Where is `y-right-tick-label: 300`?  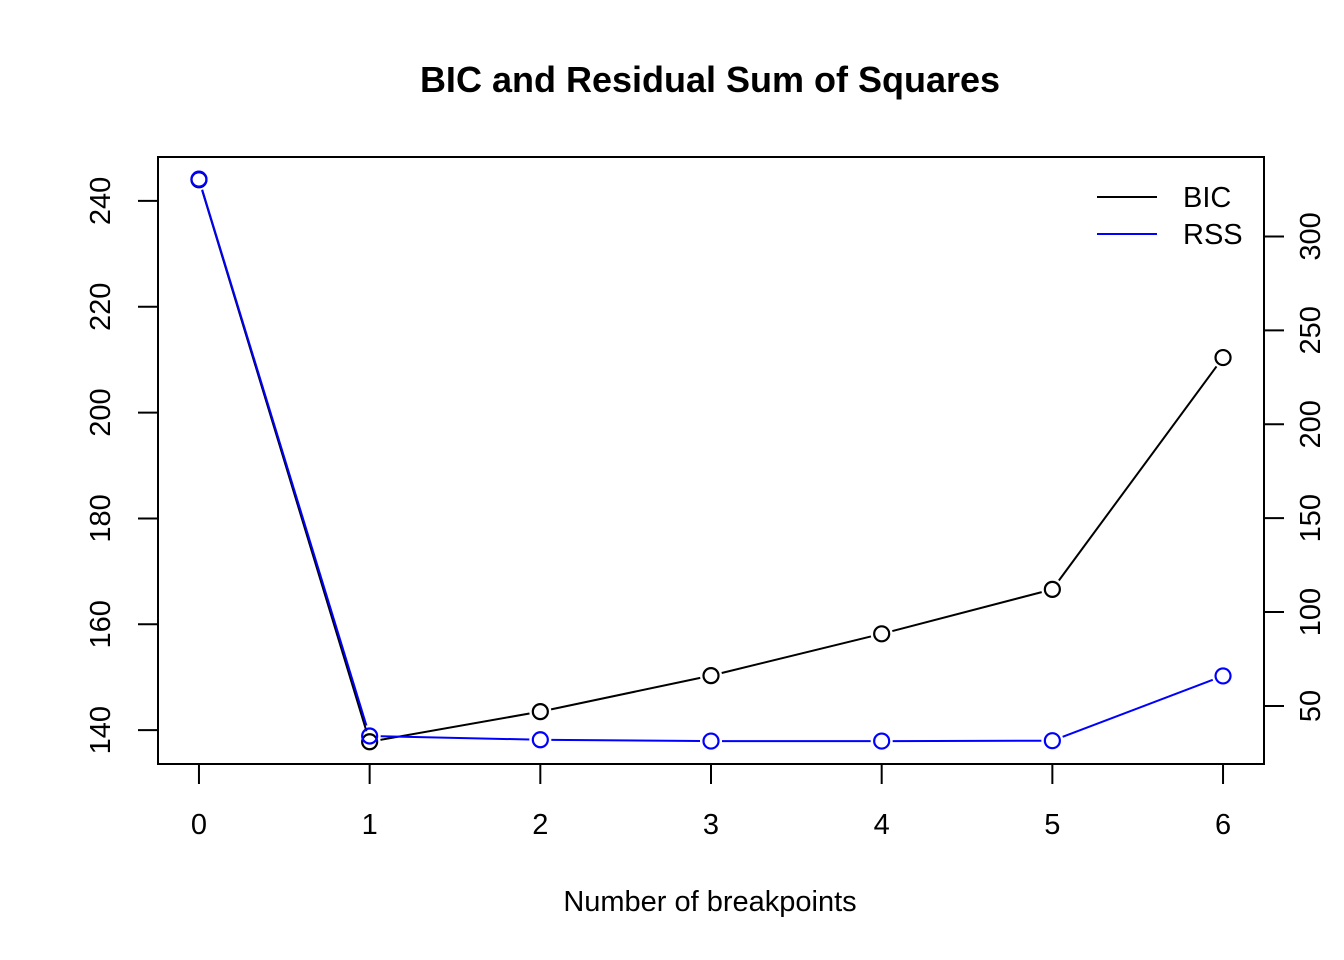 y-right-tick-label: 300 is located at coordinates (1311, 236).